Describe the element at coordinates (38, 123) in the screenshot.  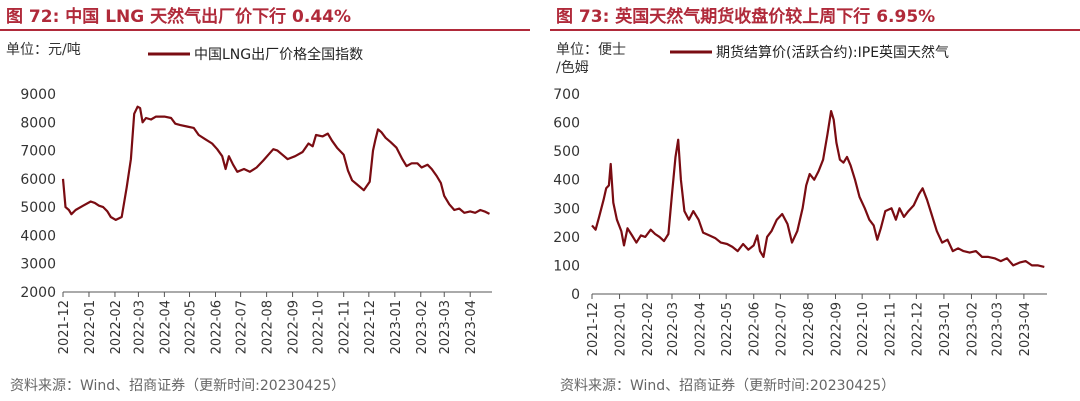
I see `y-tick-label: 8000` at that location.